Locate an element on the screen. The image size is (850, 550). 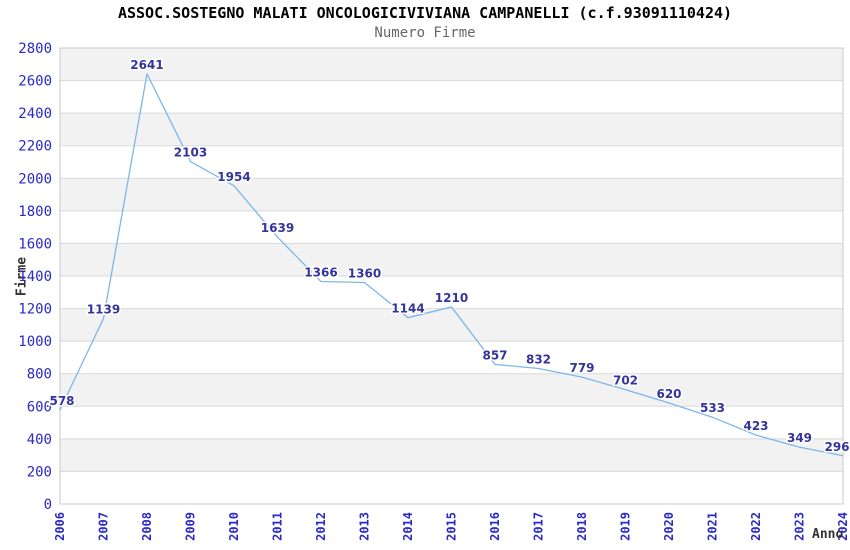
x-tick-label: 2012 is located at coordinates (321, 526).